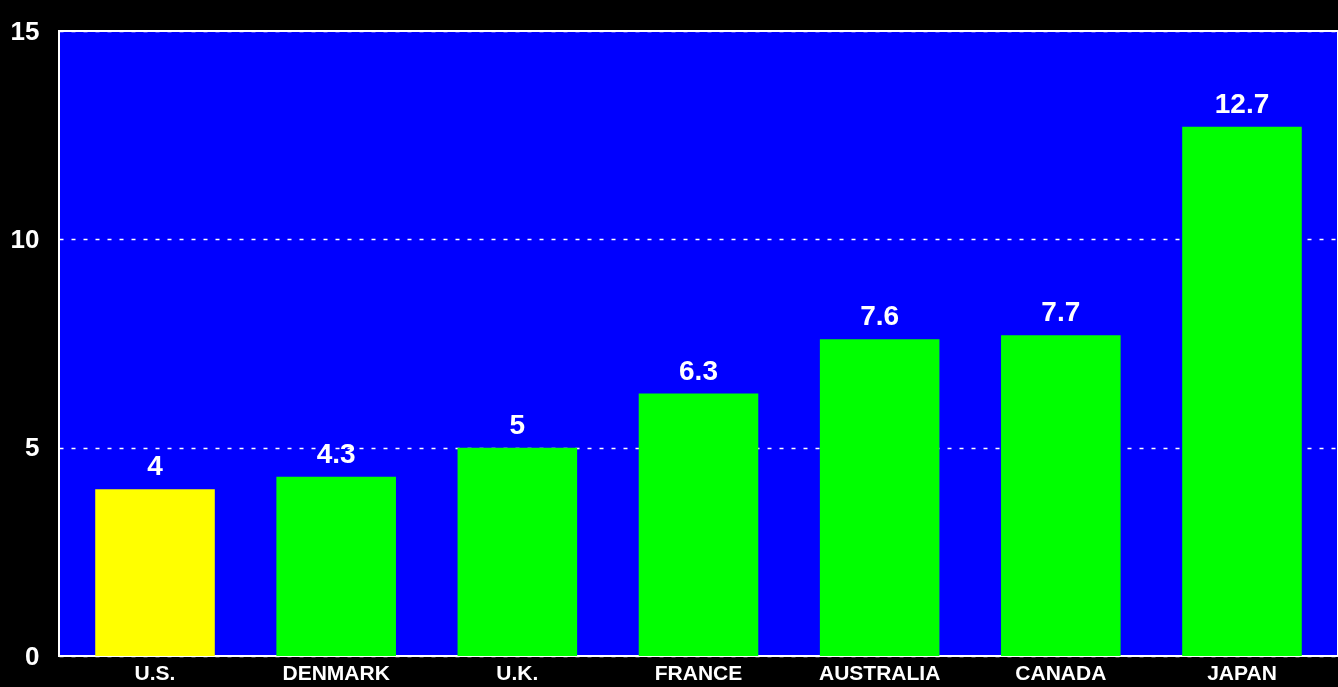 This screenshot has width=1338, height=687. What do you see at coordinates (880, 316) in the screenshot?
I see `data-label: 7.6` at bounding box center [880, 316].